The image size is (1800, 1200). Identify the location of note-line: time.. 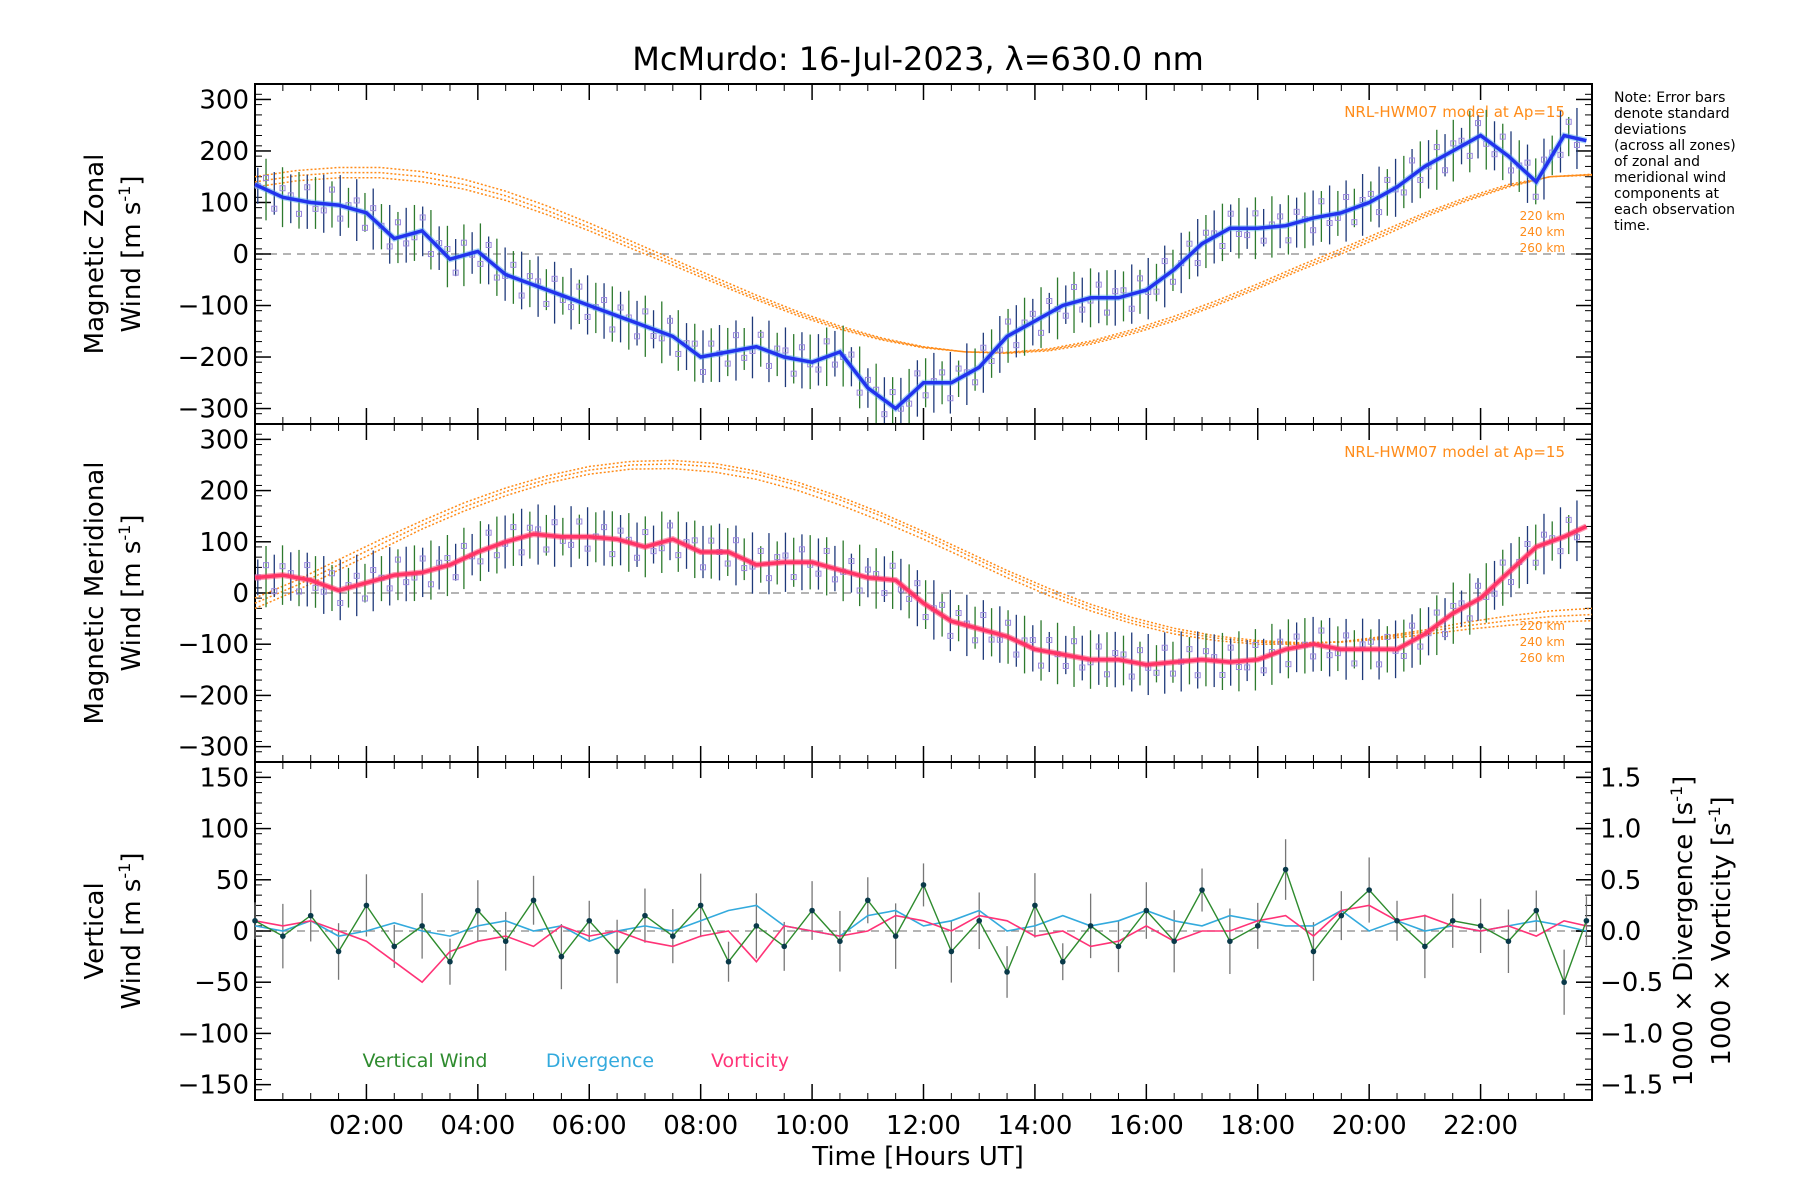
(1632, 226).